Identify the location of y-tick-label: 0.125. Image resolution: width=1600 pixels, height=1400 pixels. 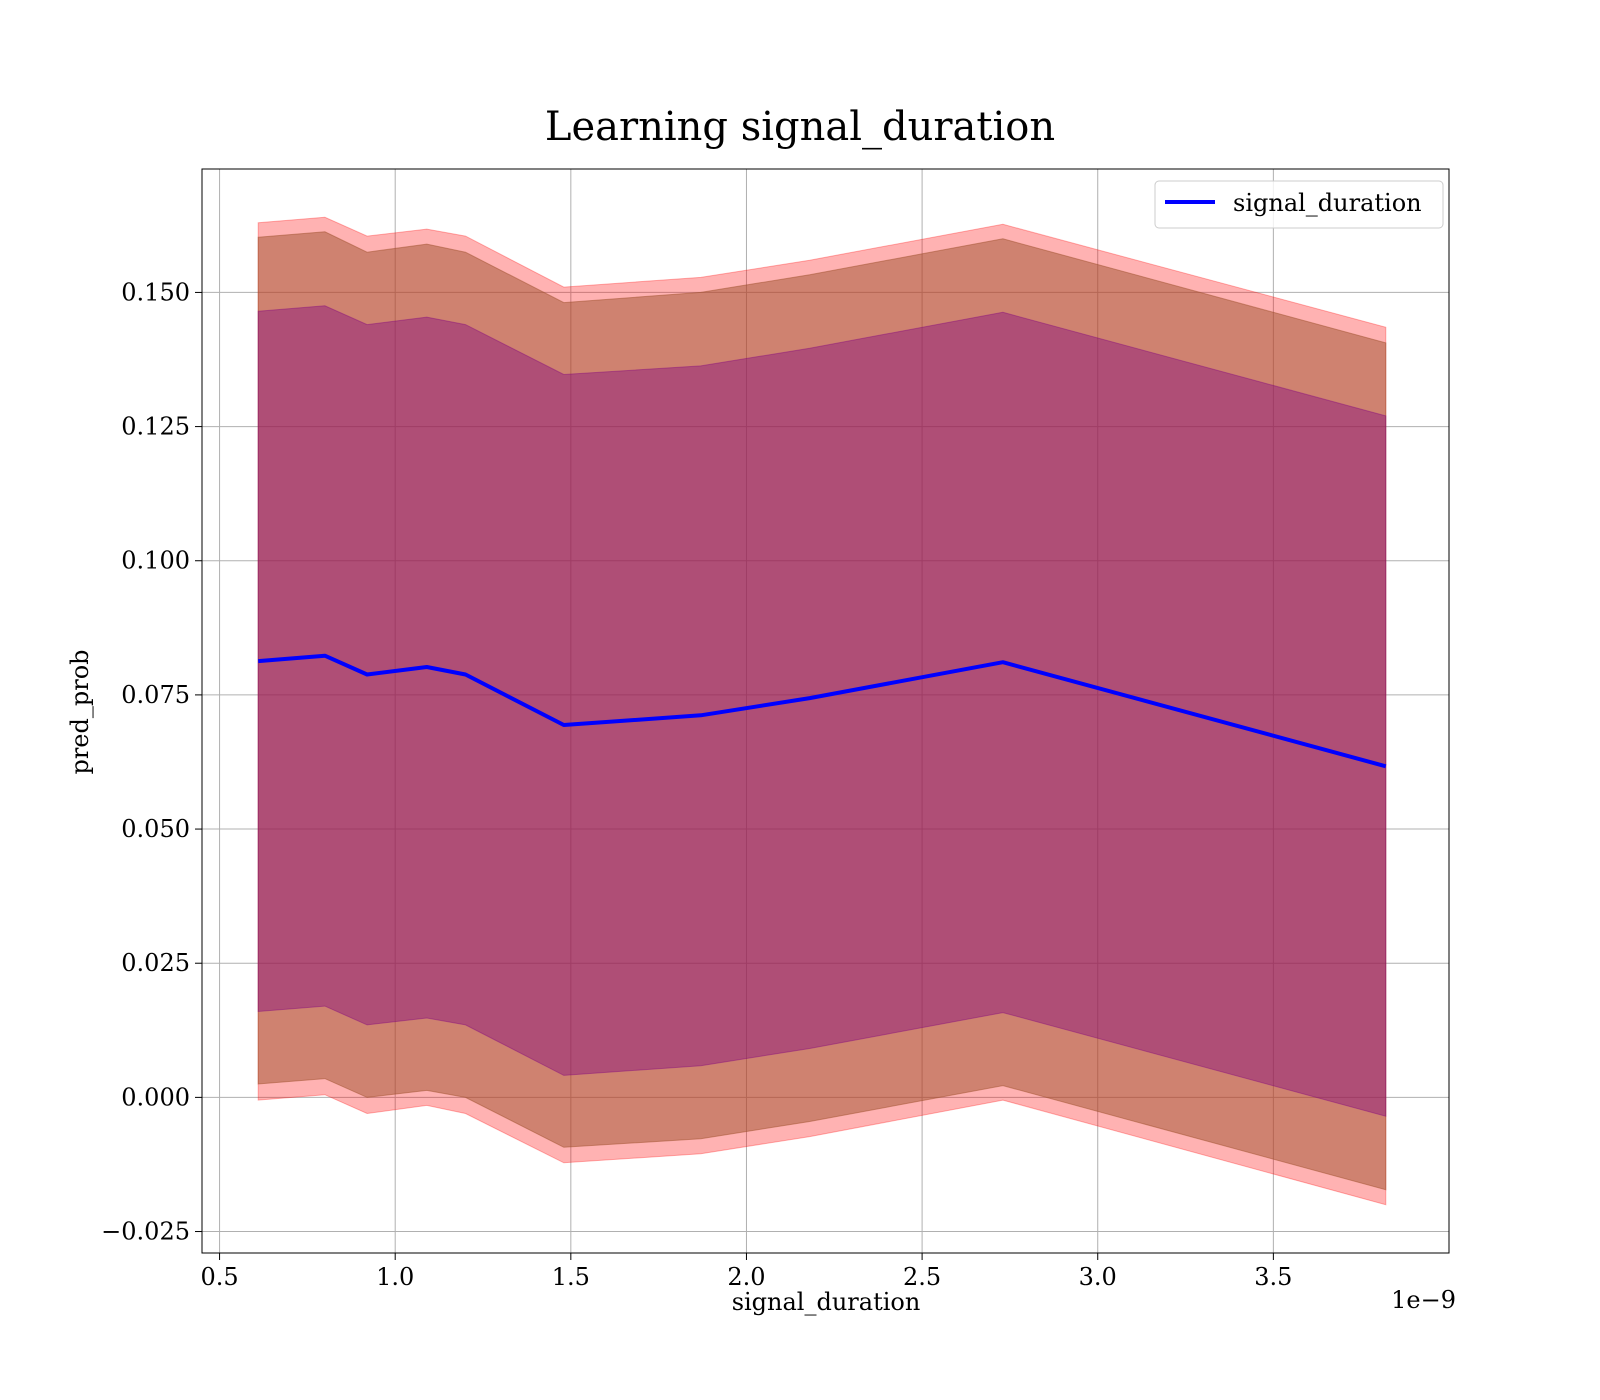
(155, 427).